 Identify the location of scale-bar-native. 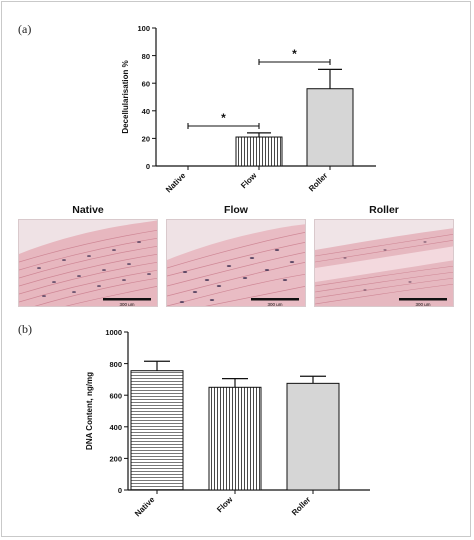
(127, 299).